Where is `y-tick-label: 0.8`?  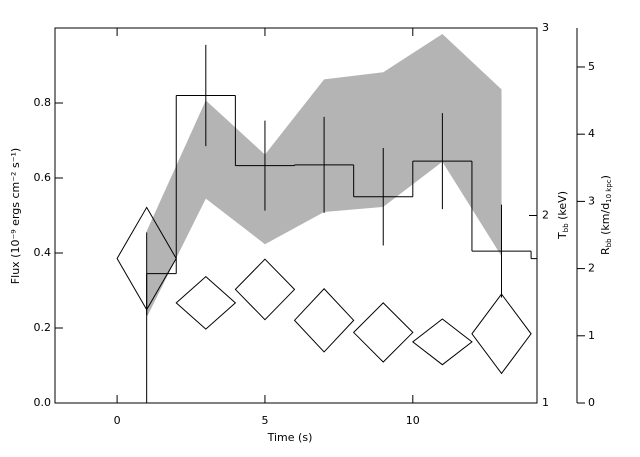
y-tick-label: 0.8 is located at coordinates (43, 102).